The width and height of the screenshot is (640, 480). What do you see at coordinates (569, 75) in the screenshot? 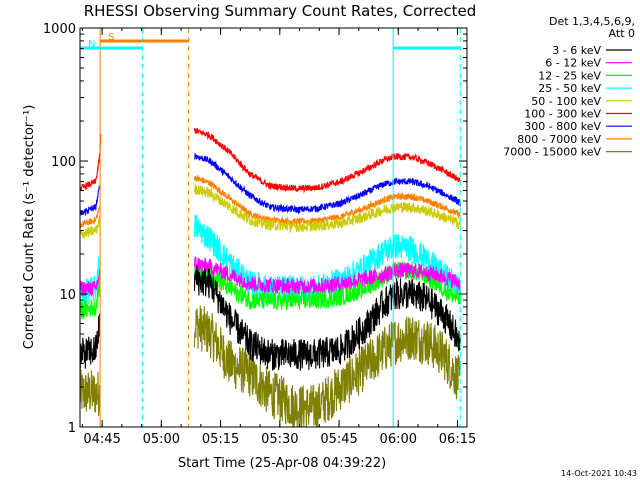
I see `legend-entry-label: 12 - 25 keV` at bounding box center [569, 75].